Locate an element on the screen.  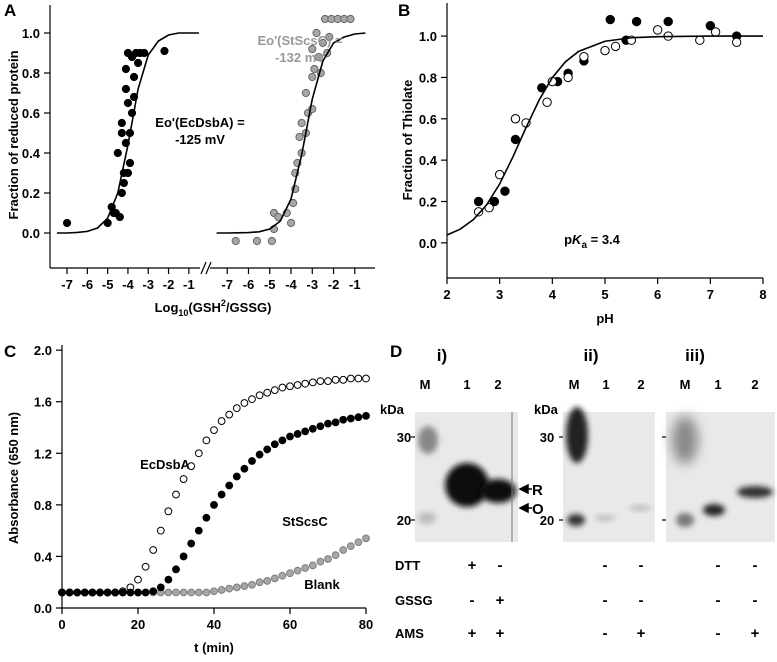
x-tick-label: 60 is located at coordinates (290, 624).